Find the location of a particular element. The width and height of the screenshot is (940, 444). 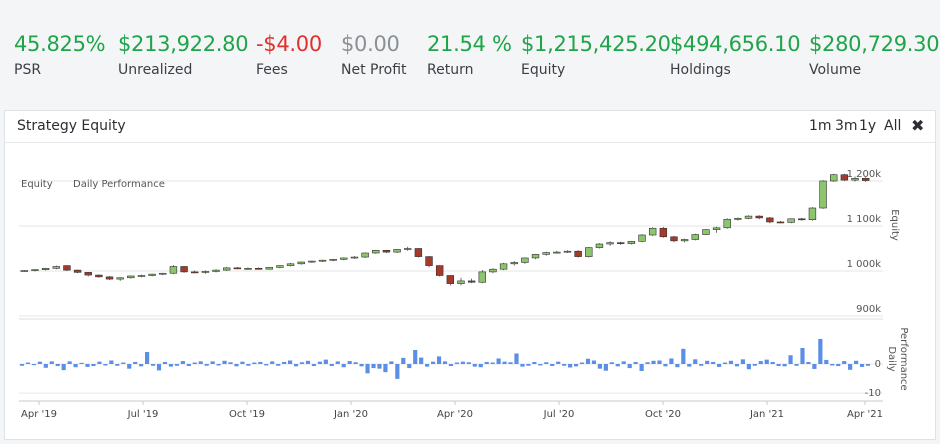

daily-axis-title-line2: Performance is located at coordinates (903, 358).